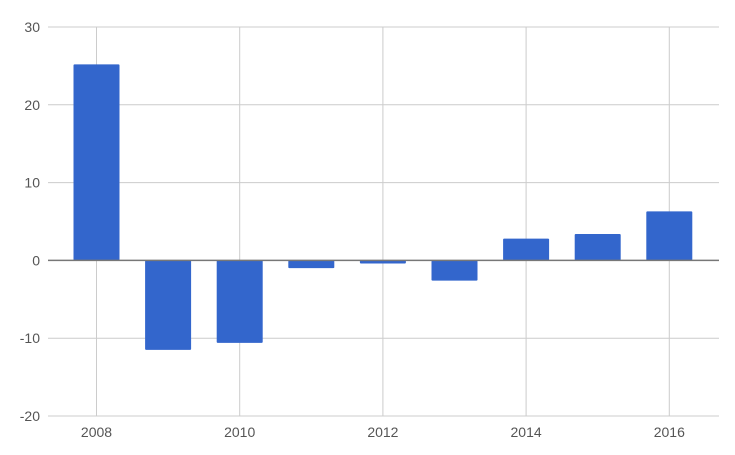 Image resolution: width=735 pixels, height=455 pixels. What do you see at coordinates (382, 262) in the screenshot?
I see `bar-2012` at bounding box center [382, 262].